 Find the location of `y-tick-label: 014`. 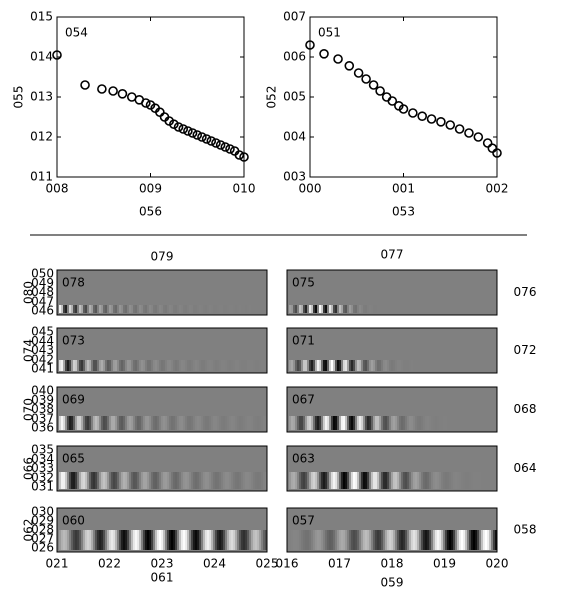

y-tick-label: 014 is located at coordinates (41, 57).